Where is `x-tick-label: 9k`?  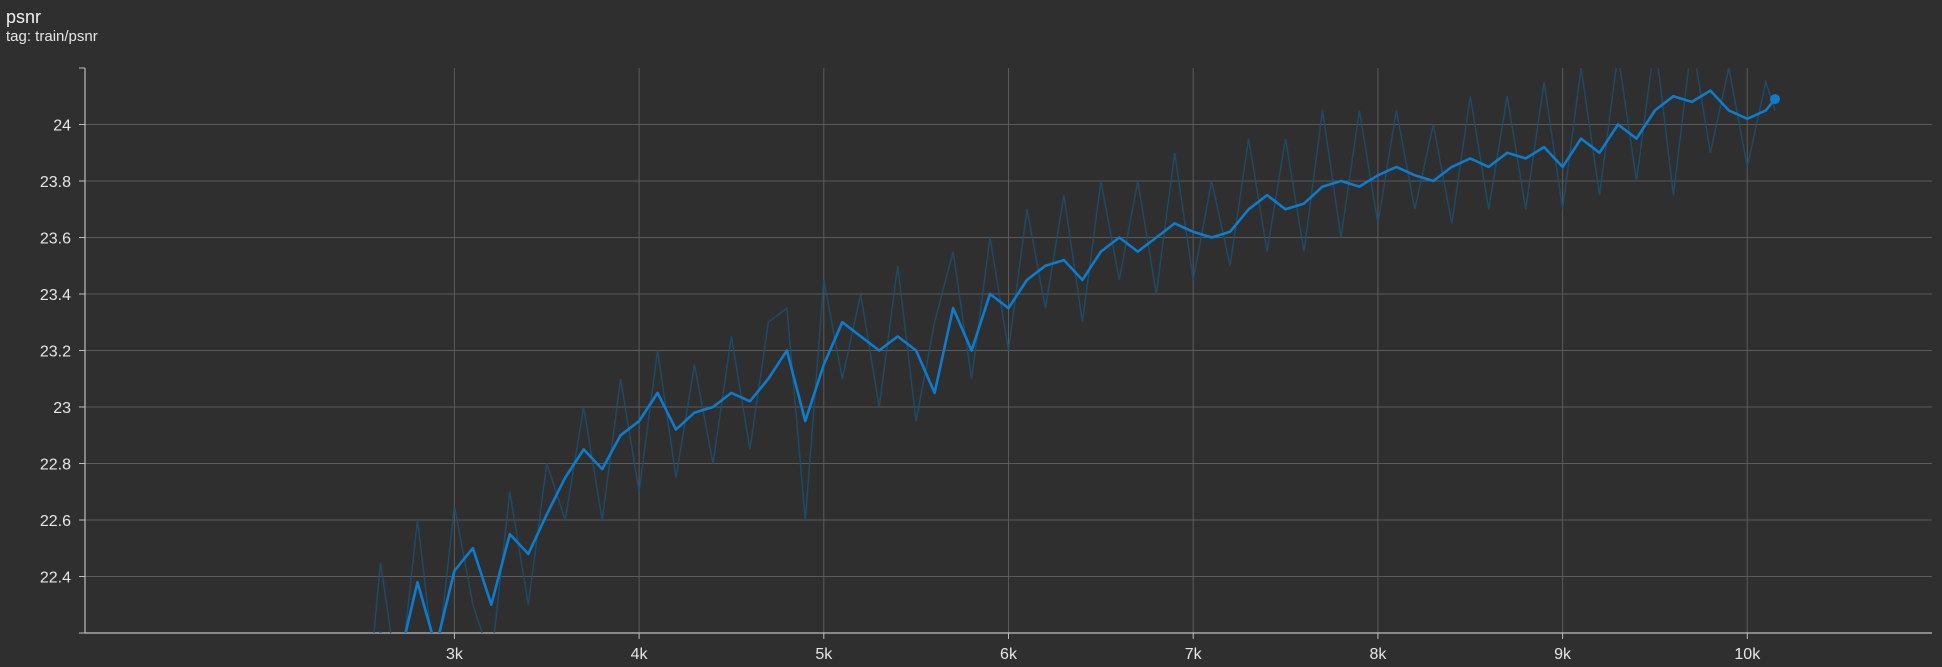 x-tick-label: 9k is located at coordinates (1563, 654).